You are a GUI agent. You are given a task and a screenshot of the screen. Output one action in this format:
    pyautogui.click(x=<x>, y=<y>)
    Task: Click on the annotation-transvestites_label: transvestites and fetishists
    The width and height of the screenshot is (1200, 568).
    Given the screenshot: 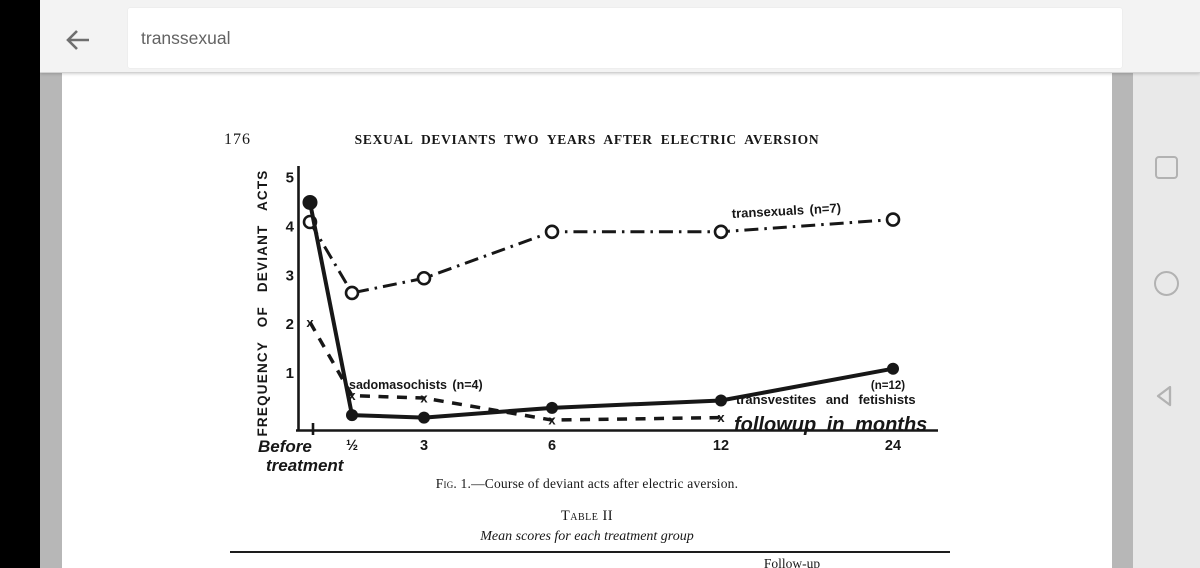 What is the action you would take?
    pyautogui.click(x=826, y=399)
    